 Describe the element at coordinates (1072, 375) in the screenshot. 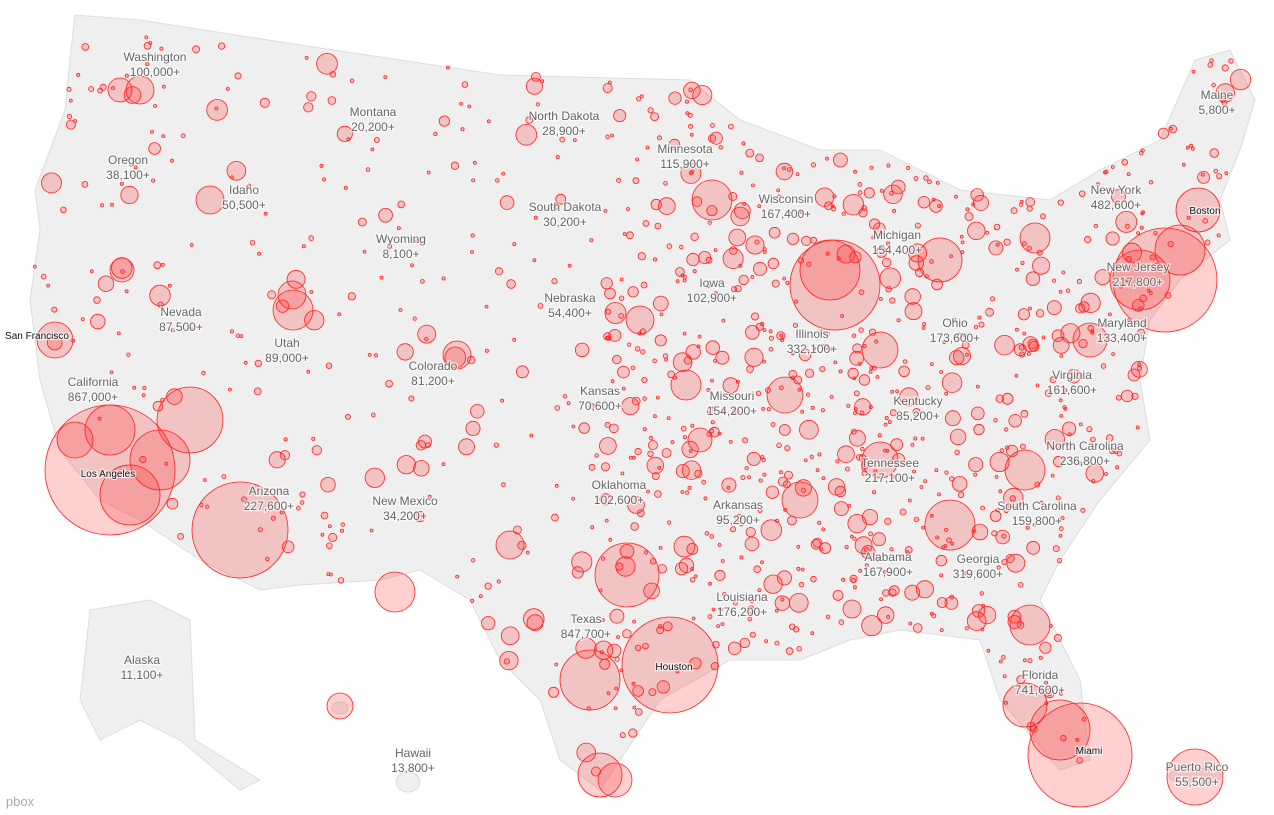

I see `state-name: Virginia` at that location.